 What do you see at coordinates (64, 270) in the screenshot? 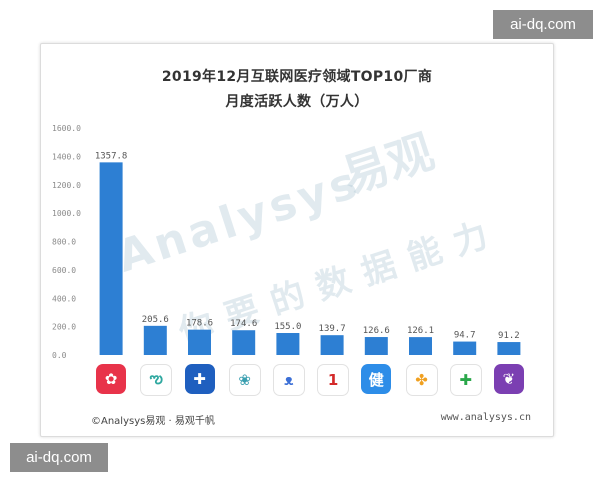
I see `y-tick-label: 600.0` at bounding box center [64, 270].